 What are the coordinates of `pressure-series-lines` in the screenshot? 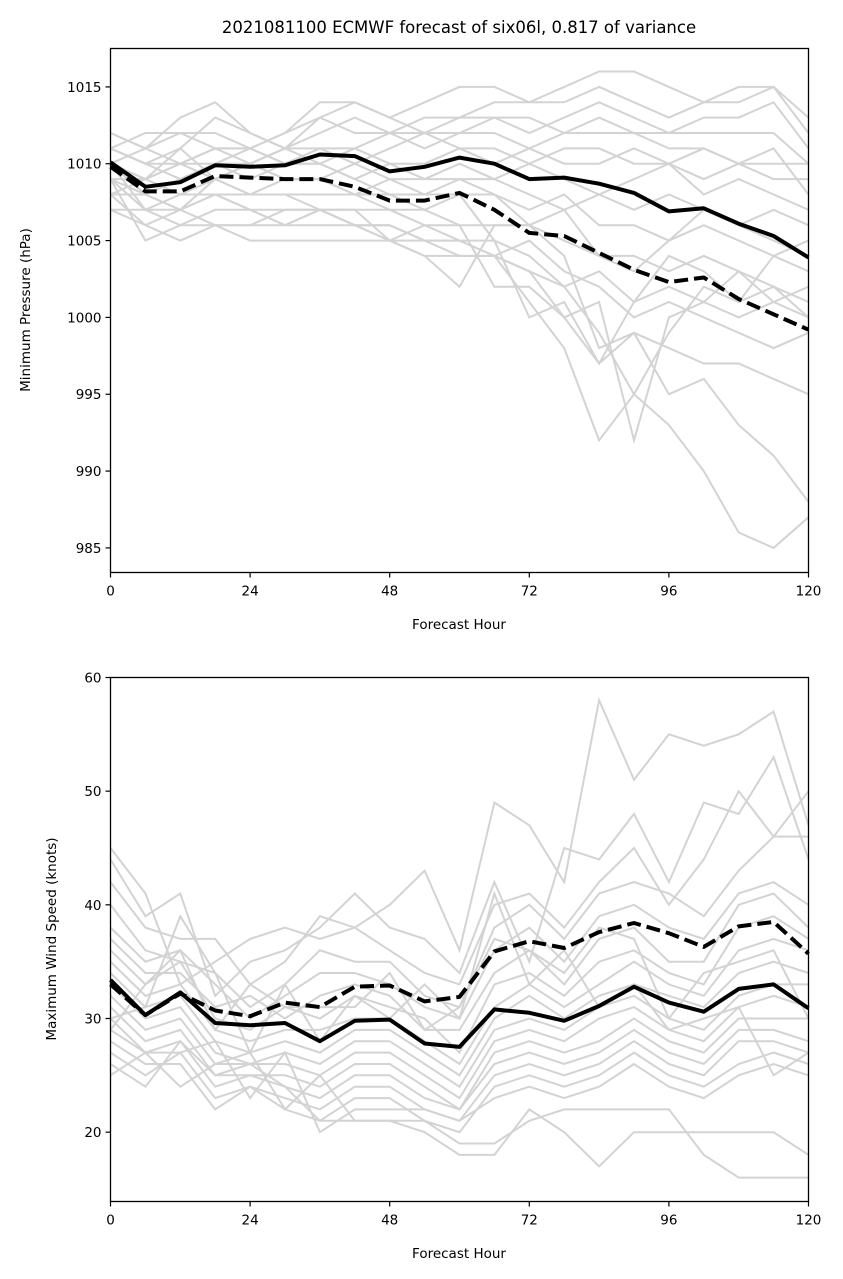 It's located at (459, 242).